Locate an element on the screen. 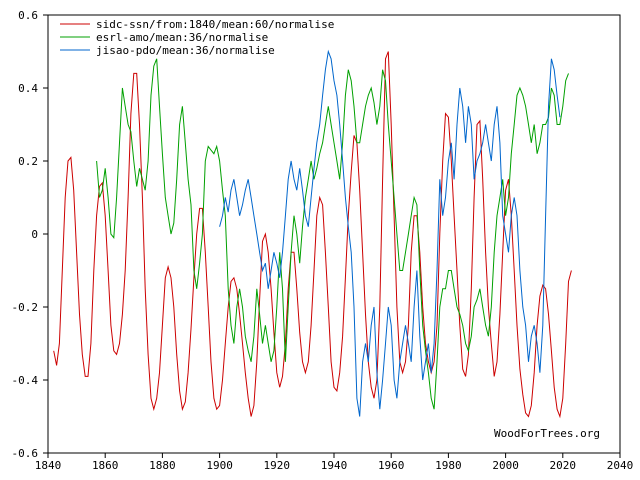 This screenshot has height=480, width=640. x-tick-label: 1860 is located at coordinates (105, 465).